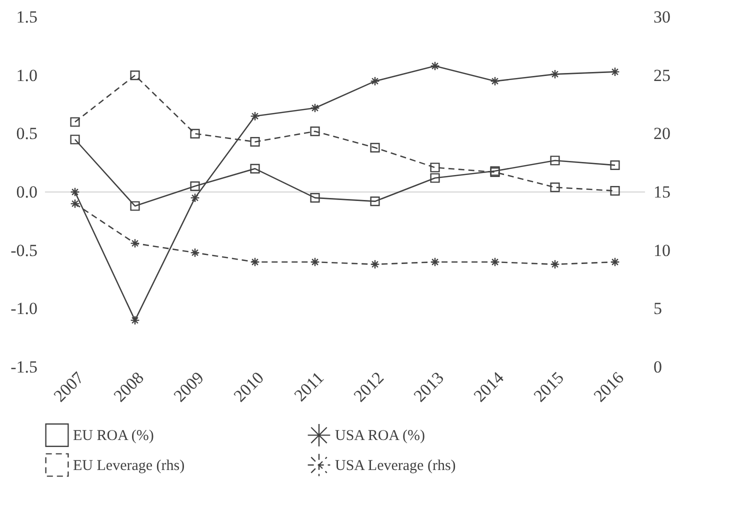  I want to click on y-tick-label: 1.0, so click(27, 75).